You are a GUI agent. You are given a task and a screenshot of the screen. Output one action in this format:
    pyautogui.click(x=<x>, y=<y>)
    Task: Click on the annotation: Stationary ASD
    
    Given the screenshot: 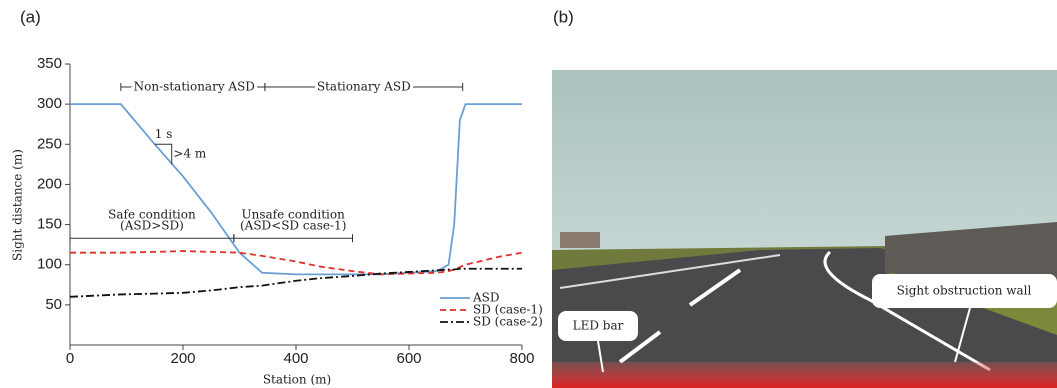 What is the action you would take?
    pyautogui.click(x=364, y=87)
    